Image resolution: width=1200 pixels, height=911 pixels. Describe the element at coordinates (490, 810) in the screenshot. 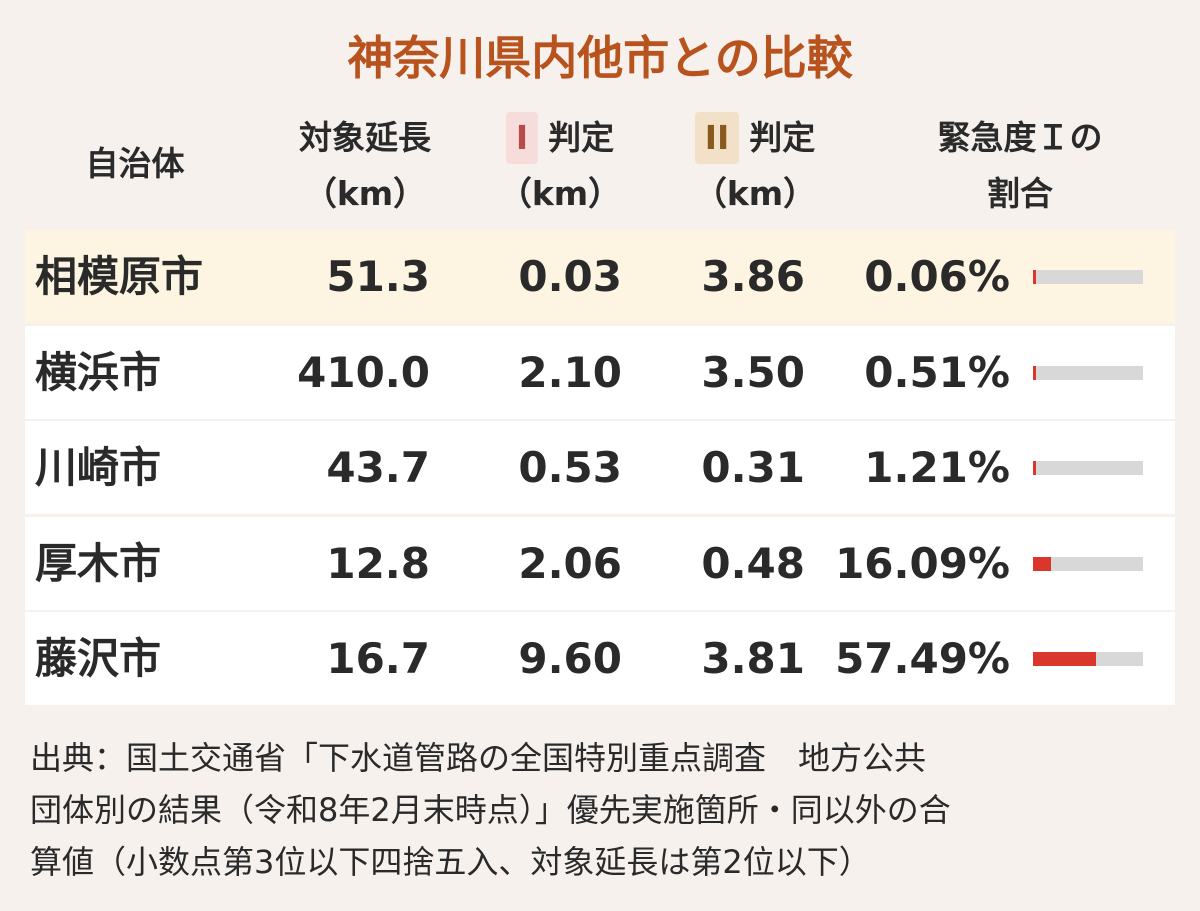

I see `footnote-line: 団体別の結果（令和8年2月末時点）」優先実施箇所・同以外の合` at that location.